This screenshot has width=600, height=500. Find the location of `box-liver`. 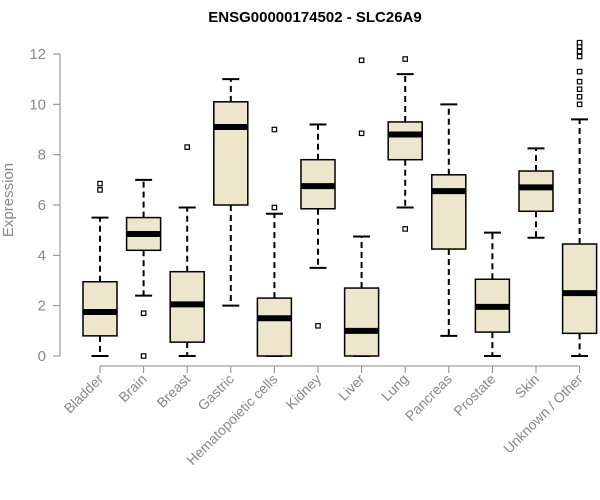

box-liver is located at coordinates (361, 207).